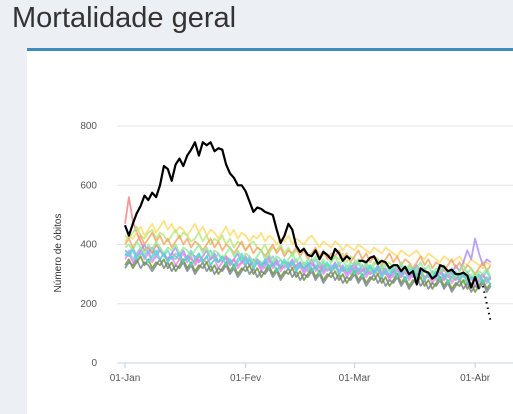 The height and width of the screenshot is (414, 513). Describe the element at coordinates (88, 126) in the screenshot. I see `y-tick-label: 800` at that location.